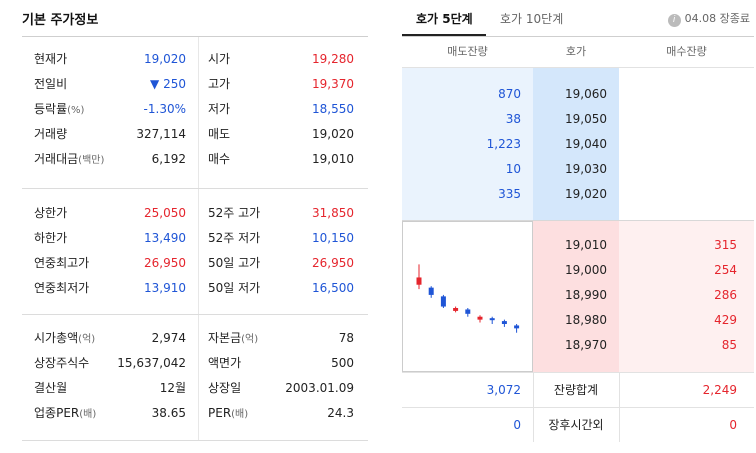 The height and width of the screenshot is (453, 756). Describe the element at coordinates (513, 119) in the screenshot. I see `ask-qty: 38` at that location.